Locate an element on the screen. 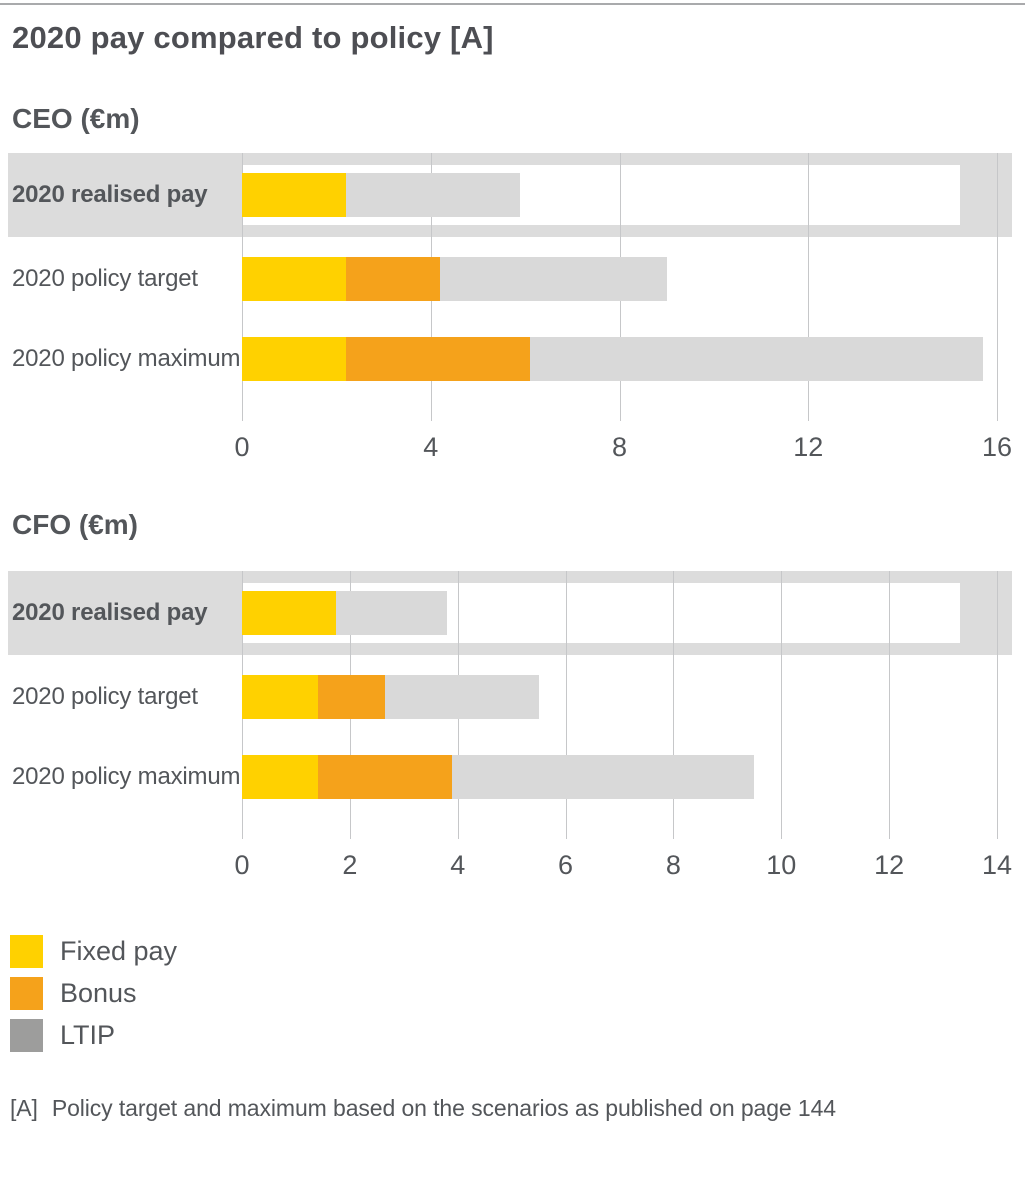  axis-tick-label: 16 is located at coordinates (997, 446).